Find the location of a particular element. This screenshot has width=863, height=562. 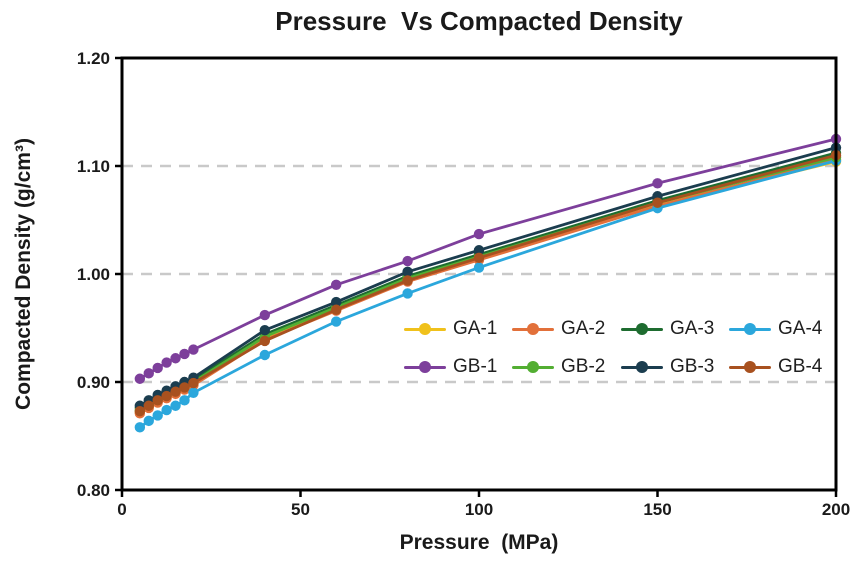

y-tick-label-1.10: 1.10 is located at coordinates (93, 166).